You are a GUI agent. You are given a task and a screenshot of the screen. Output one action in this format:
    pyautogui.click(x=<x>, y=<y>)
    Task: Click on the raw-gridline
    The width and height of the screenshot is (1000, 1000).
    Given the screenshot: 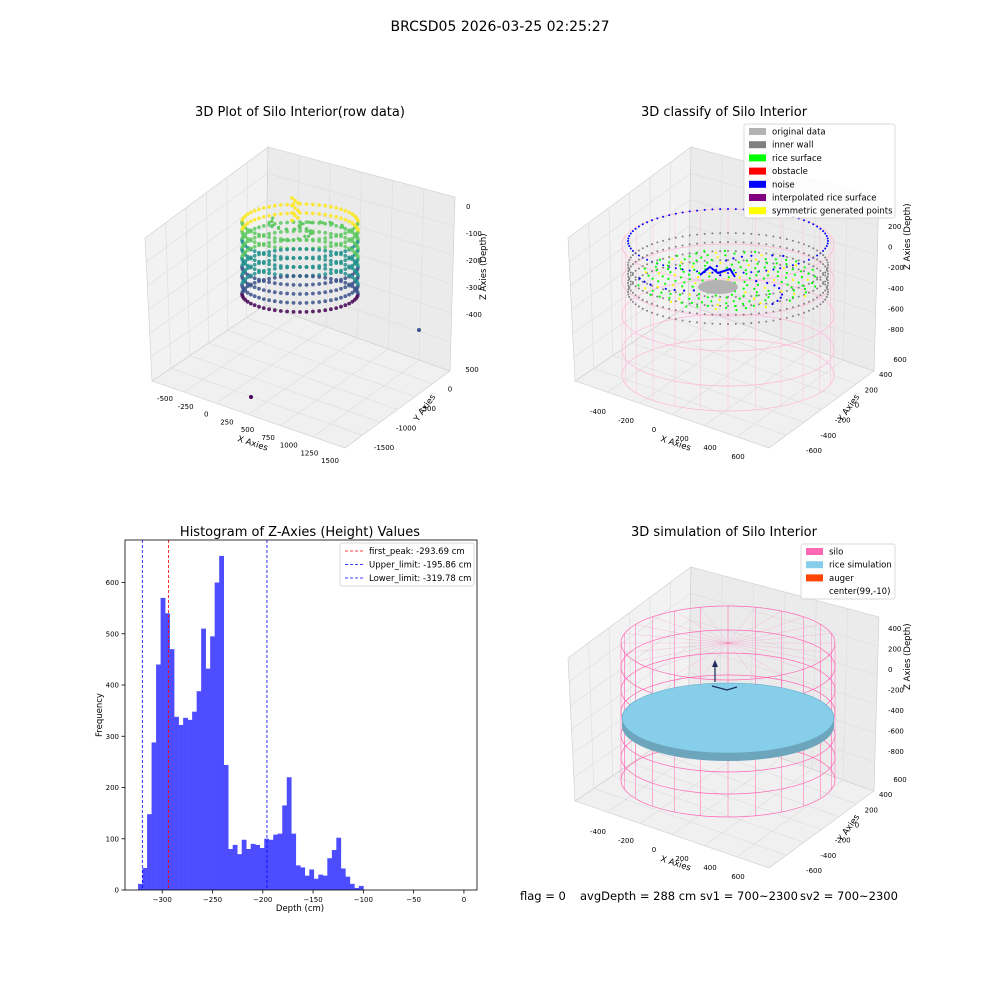 What is the action you would take?
    pyautogui.click(x=300, y=218)
    